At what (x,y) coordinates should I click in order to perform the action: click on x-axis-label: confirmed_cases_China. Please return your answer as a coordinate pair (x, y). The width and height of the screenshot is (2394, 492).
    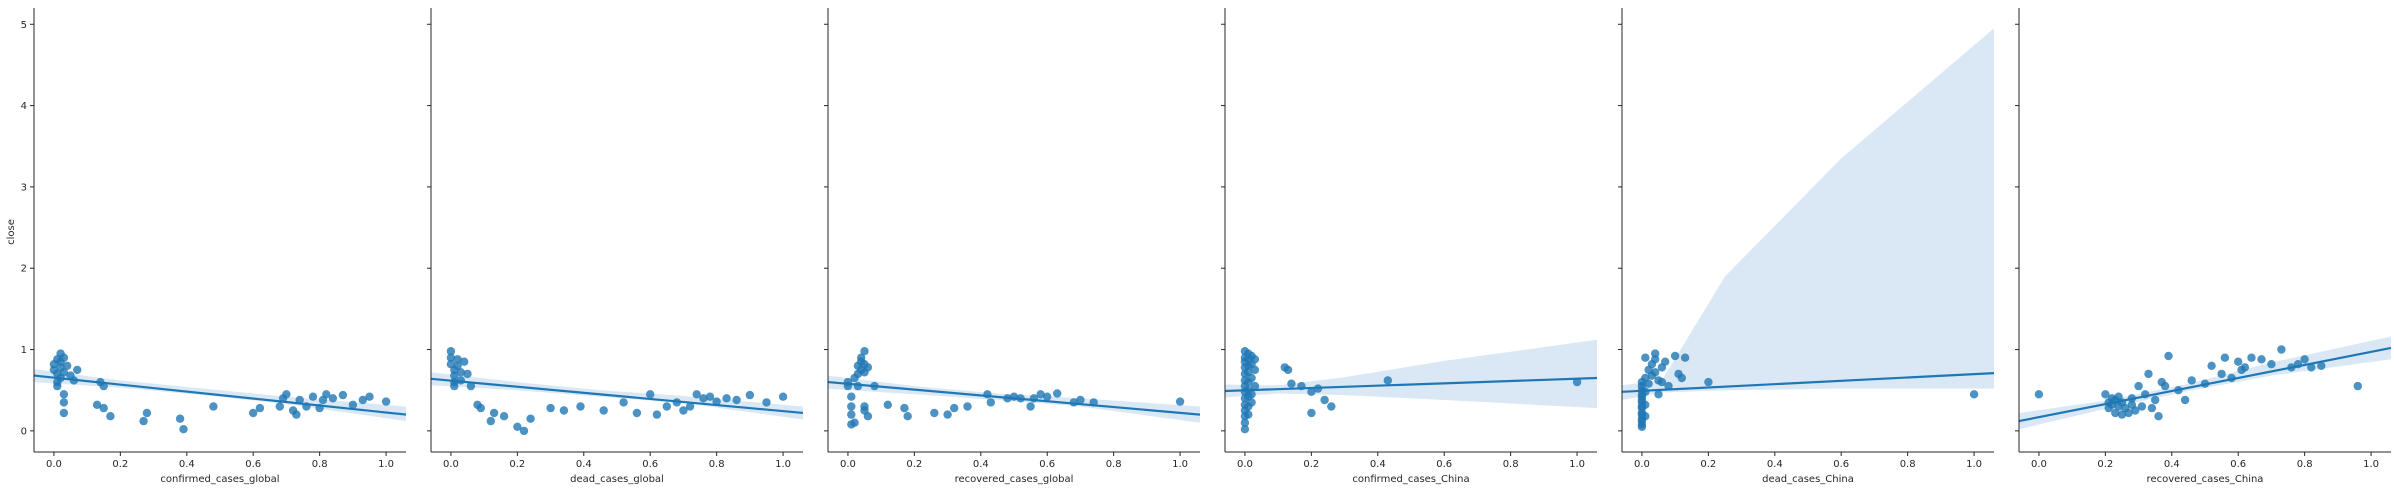
    Looking at the image, I should click on (1410, 479).